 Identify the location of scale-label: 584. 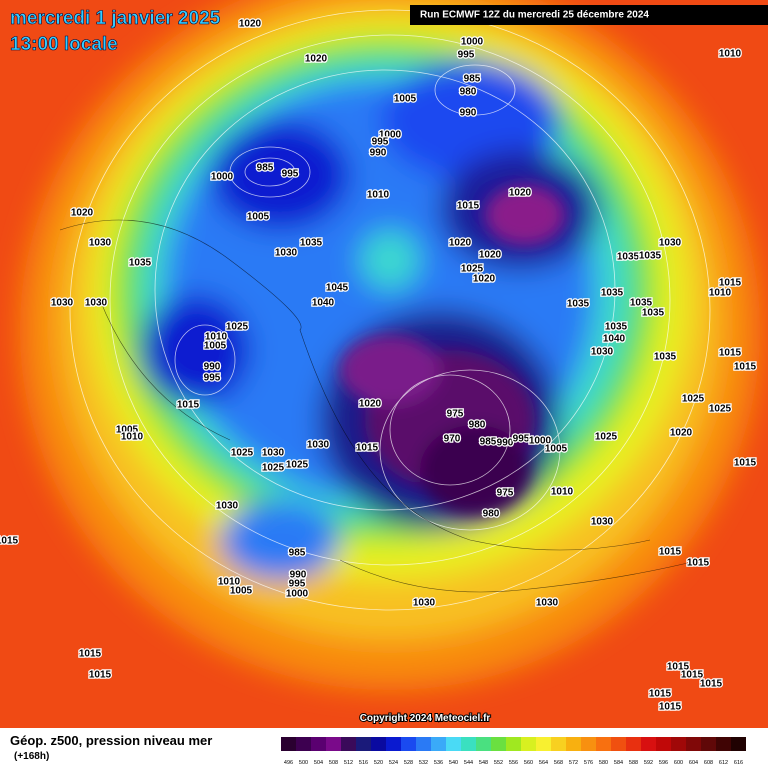
(618, 763).